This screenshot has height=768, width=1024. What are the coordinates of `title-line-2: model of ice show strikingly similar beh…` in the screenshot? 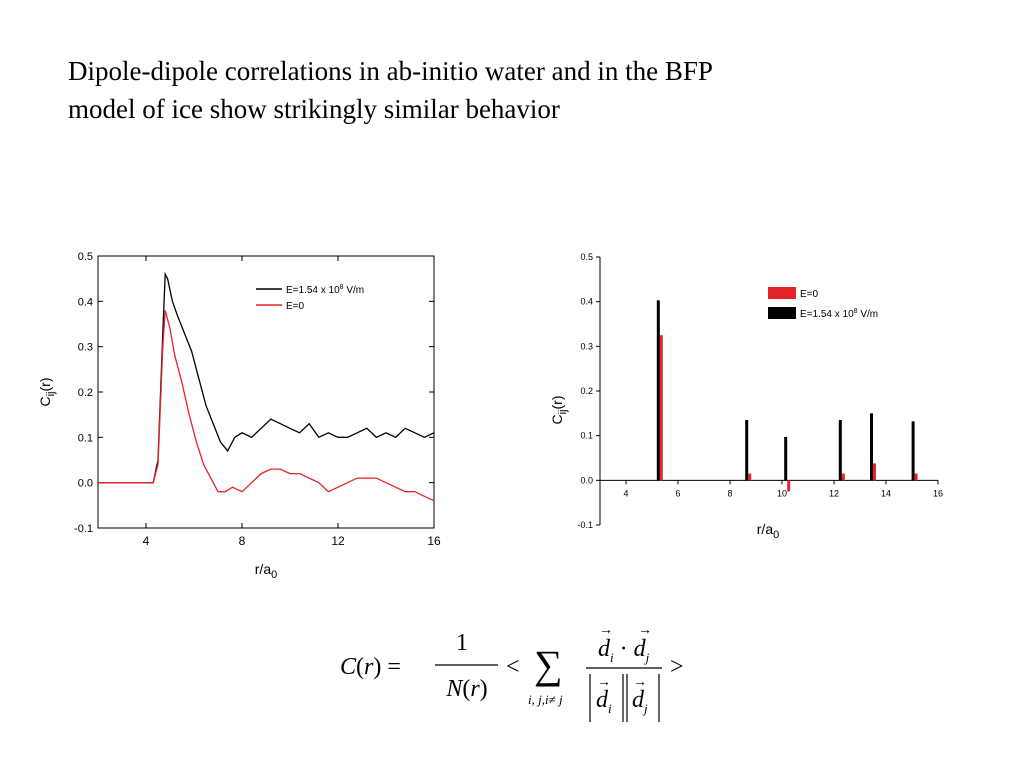 It's located at (314, 109).